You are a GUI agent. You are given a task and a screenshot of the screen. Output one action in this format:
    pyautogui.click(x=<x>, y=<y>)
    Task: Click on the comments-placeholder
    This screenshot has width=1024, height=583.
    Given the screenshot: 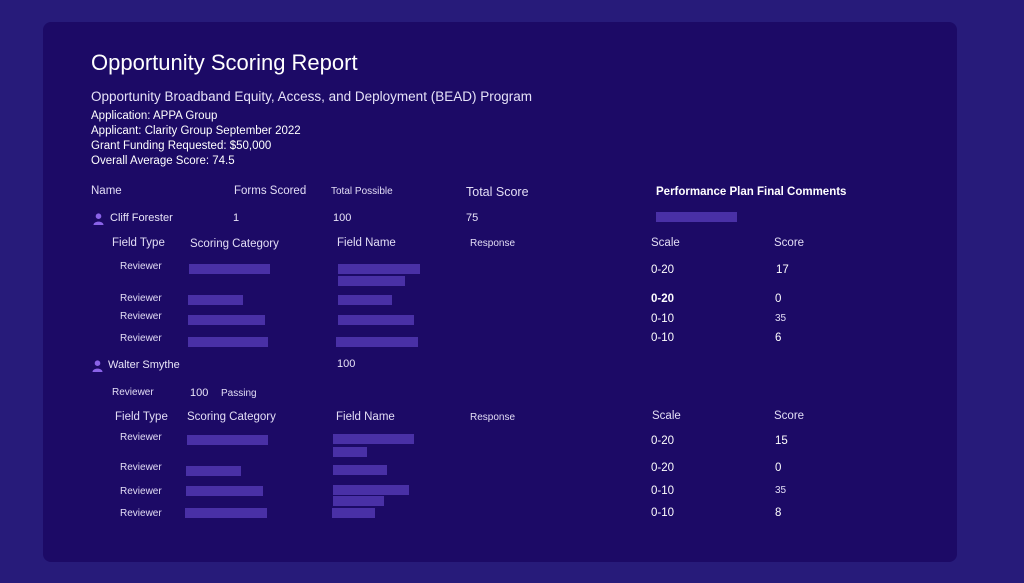 What is the action you would take?
    pyautogui.click(x=696, y=217)
    